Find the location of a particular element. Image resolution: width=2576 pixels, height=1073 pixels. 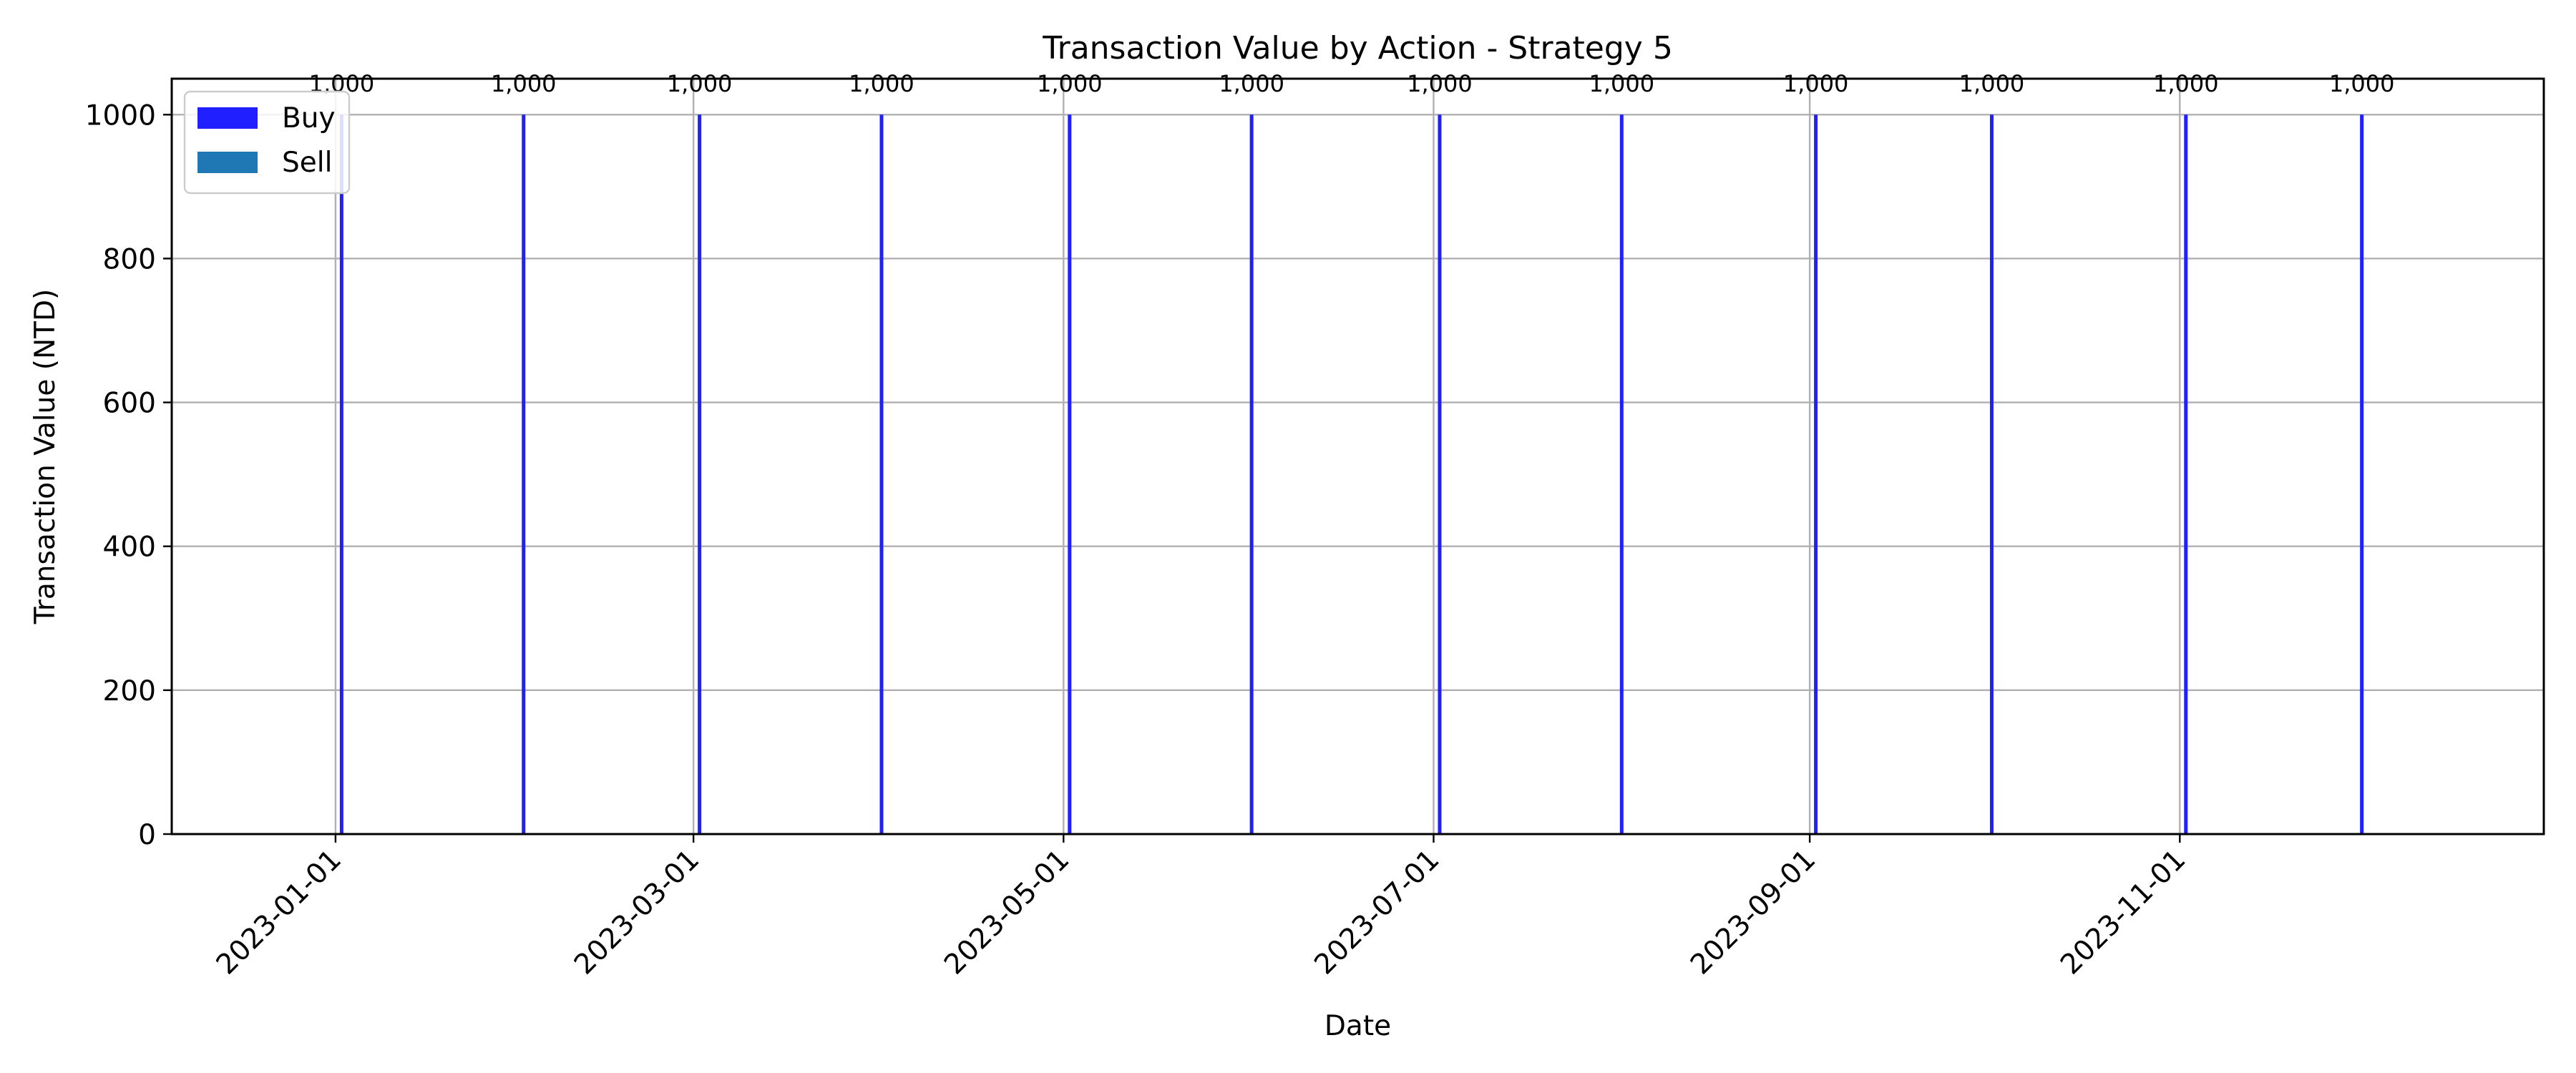

y-axis-label: Transaction Value (NTD) is located at coordinates (45, 456).